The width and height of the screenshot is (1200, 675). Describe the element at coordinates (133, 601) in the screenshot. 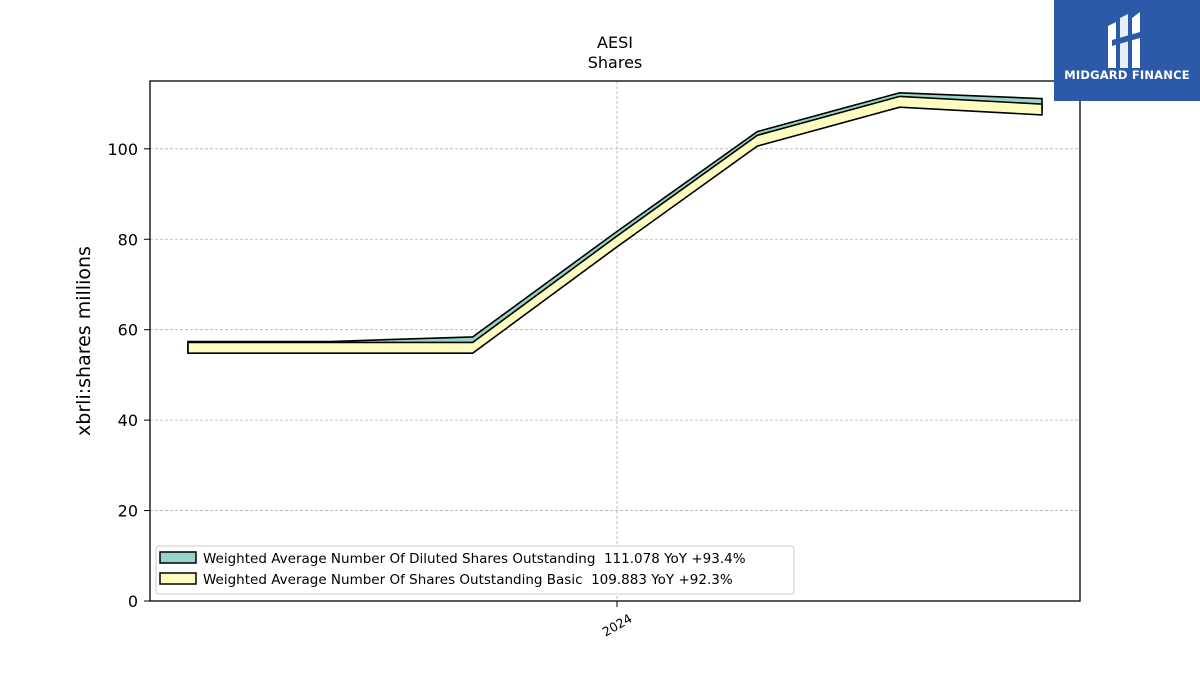

I see `y-tick-label: 0` at that location.